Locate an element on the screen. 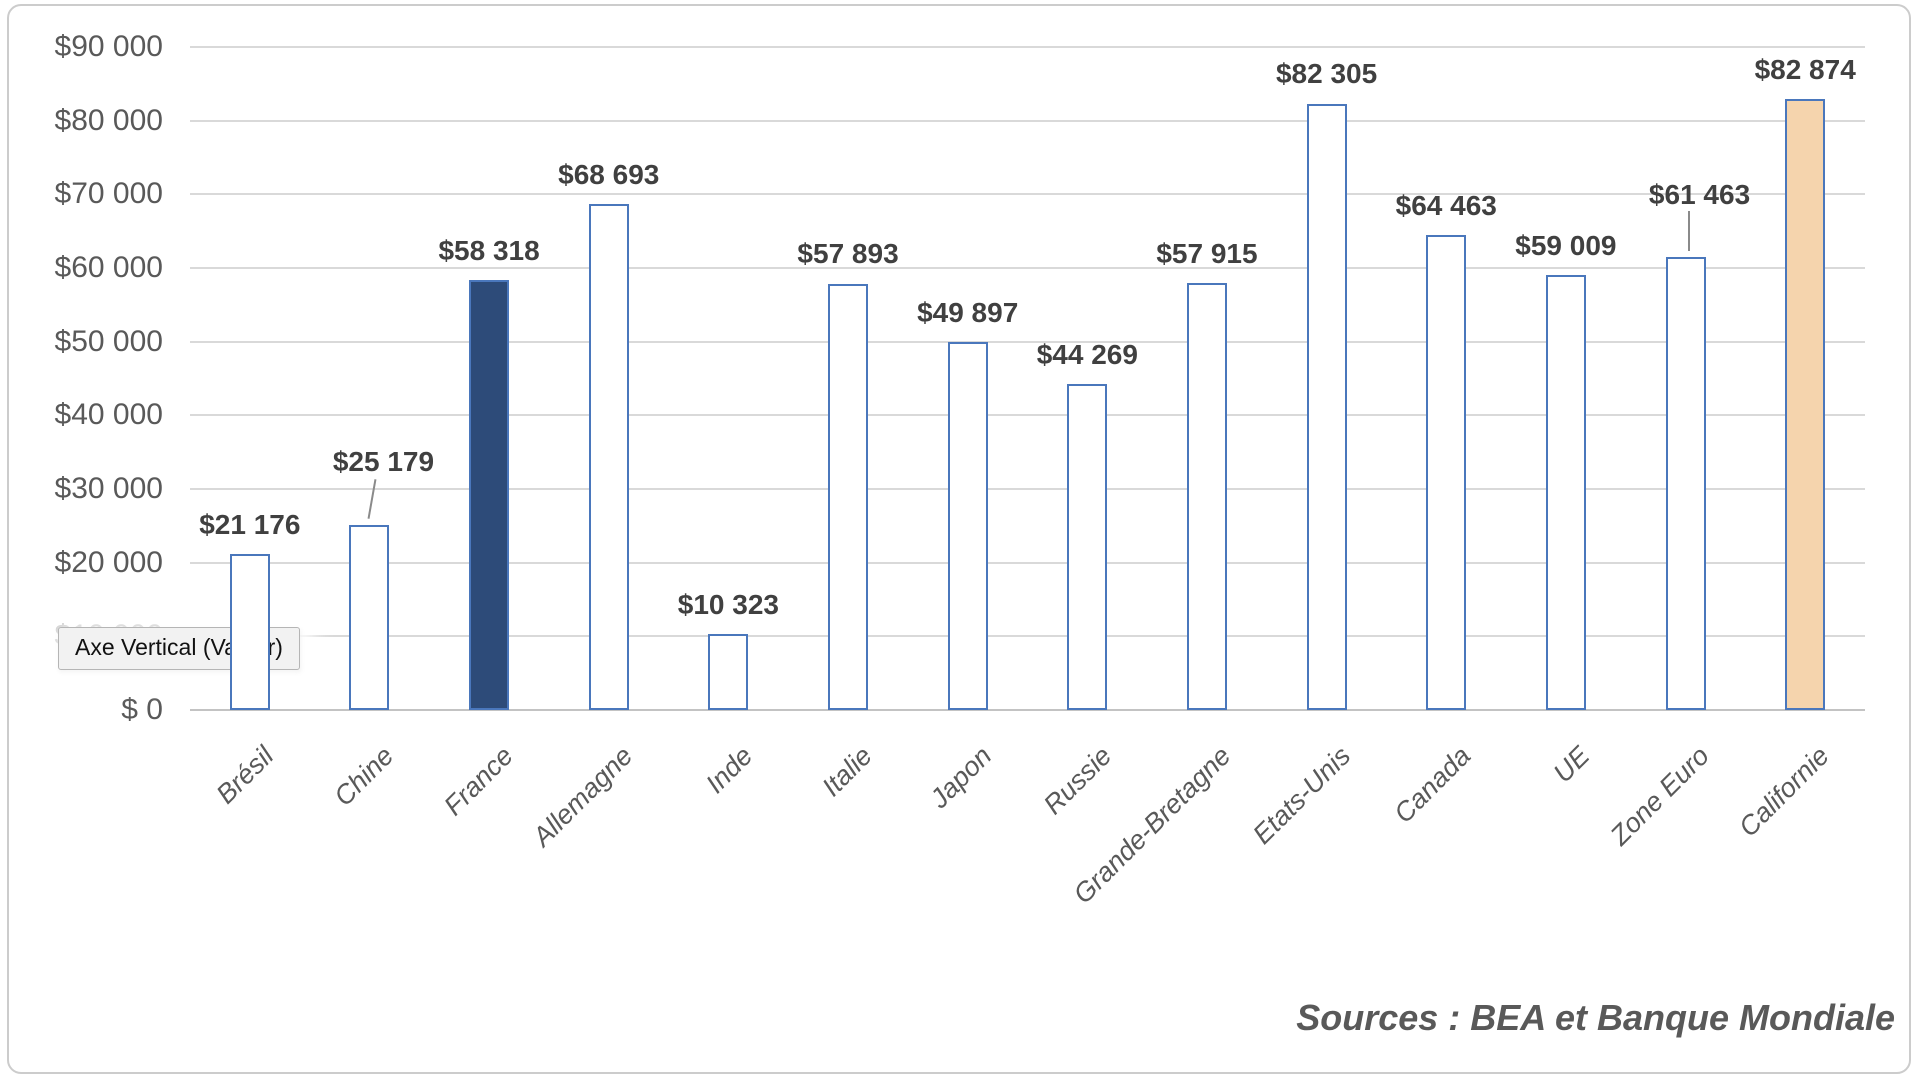 This screenshot has height=1079, width=1920. data-label-russie: $44 269 is located at coordinates (1087, 354).